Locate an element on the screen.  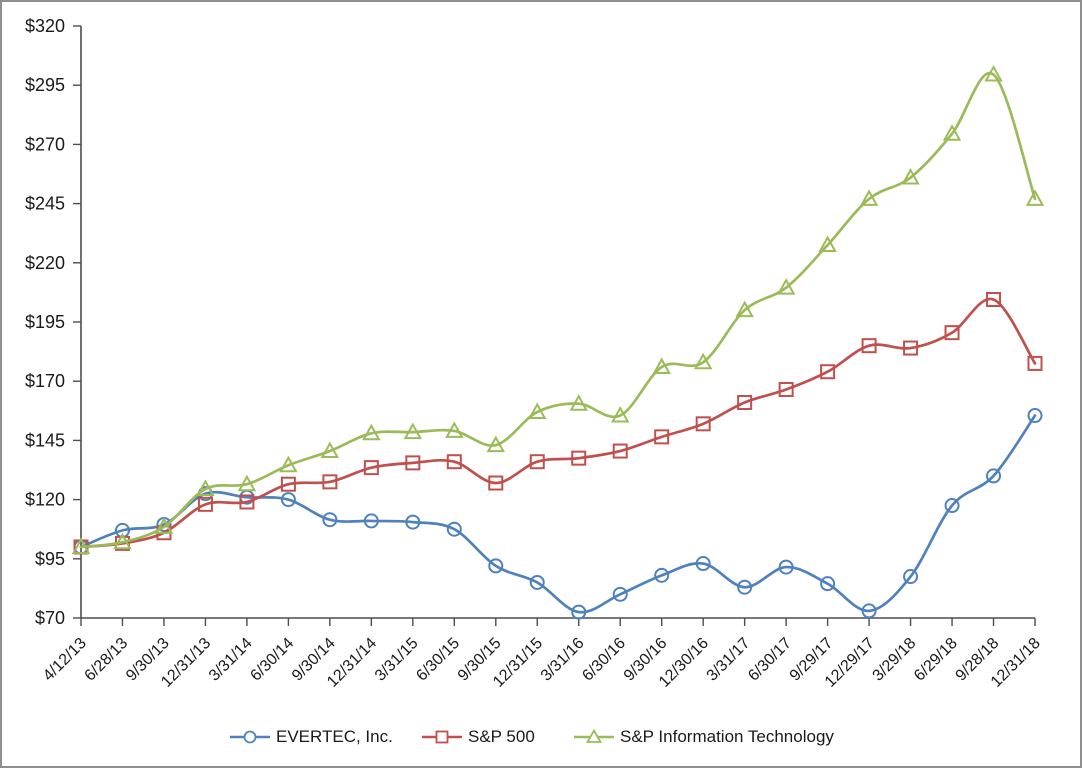
sp500-line-marker-icon is located at coordinates (442, 737).